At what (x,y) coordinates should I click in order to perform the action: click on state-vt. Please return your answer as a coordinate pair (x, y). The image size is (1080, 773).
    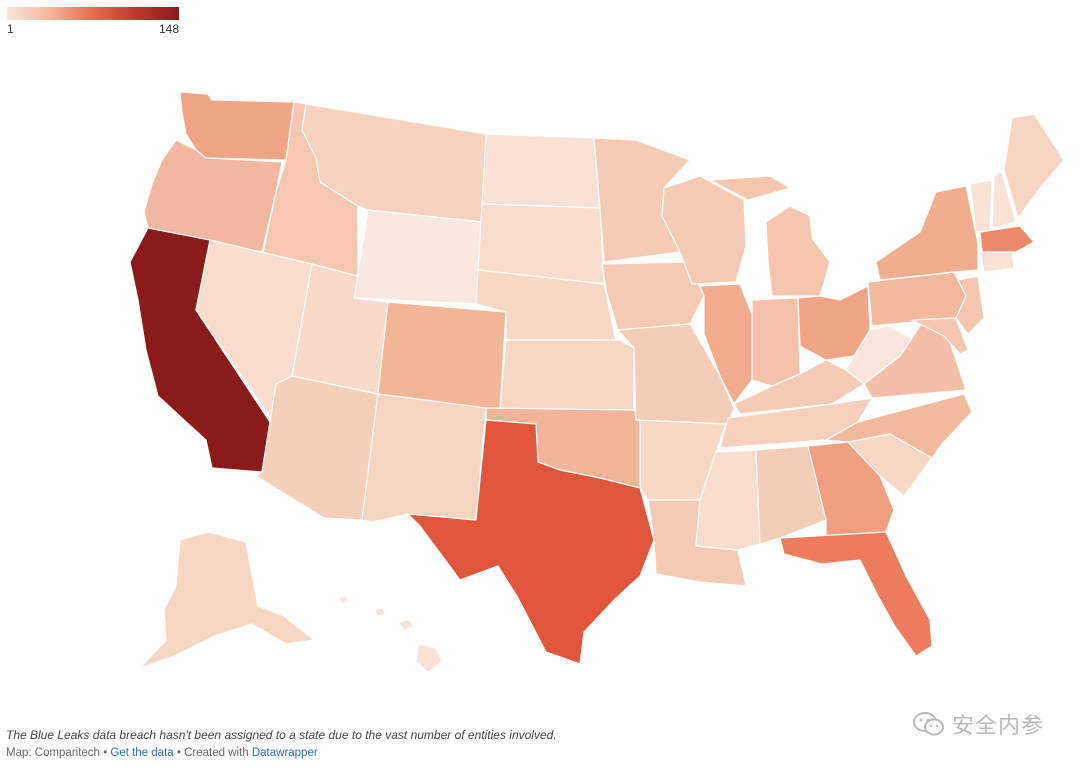
    Looking at the image, I should click on (981, 206).